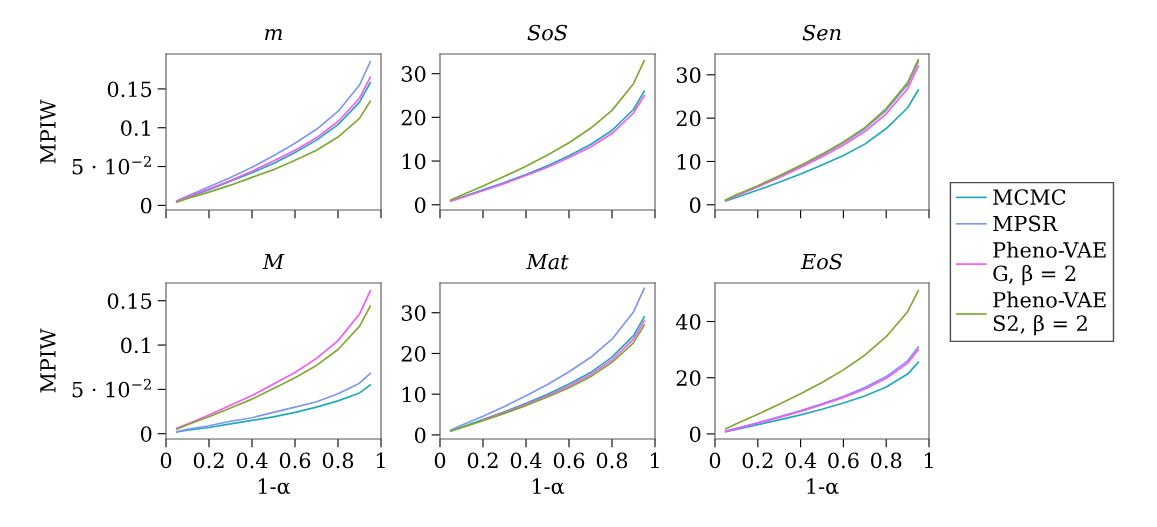 This screenshot has width=1157, height=527. What do you see at coordinates (547, 32) in the screenshot?
I see `chart-title: SoS` at bounding box center [547, 32].